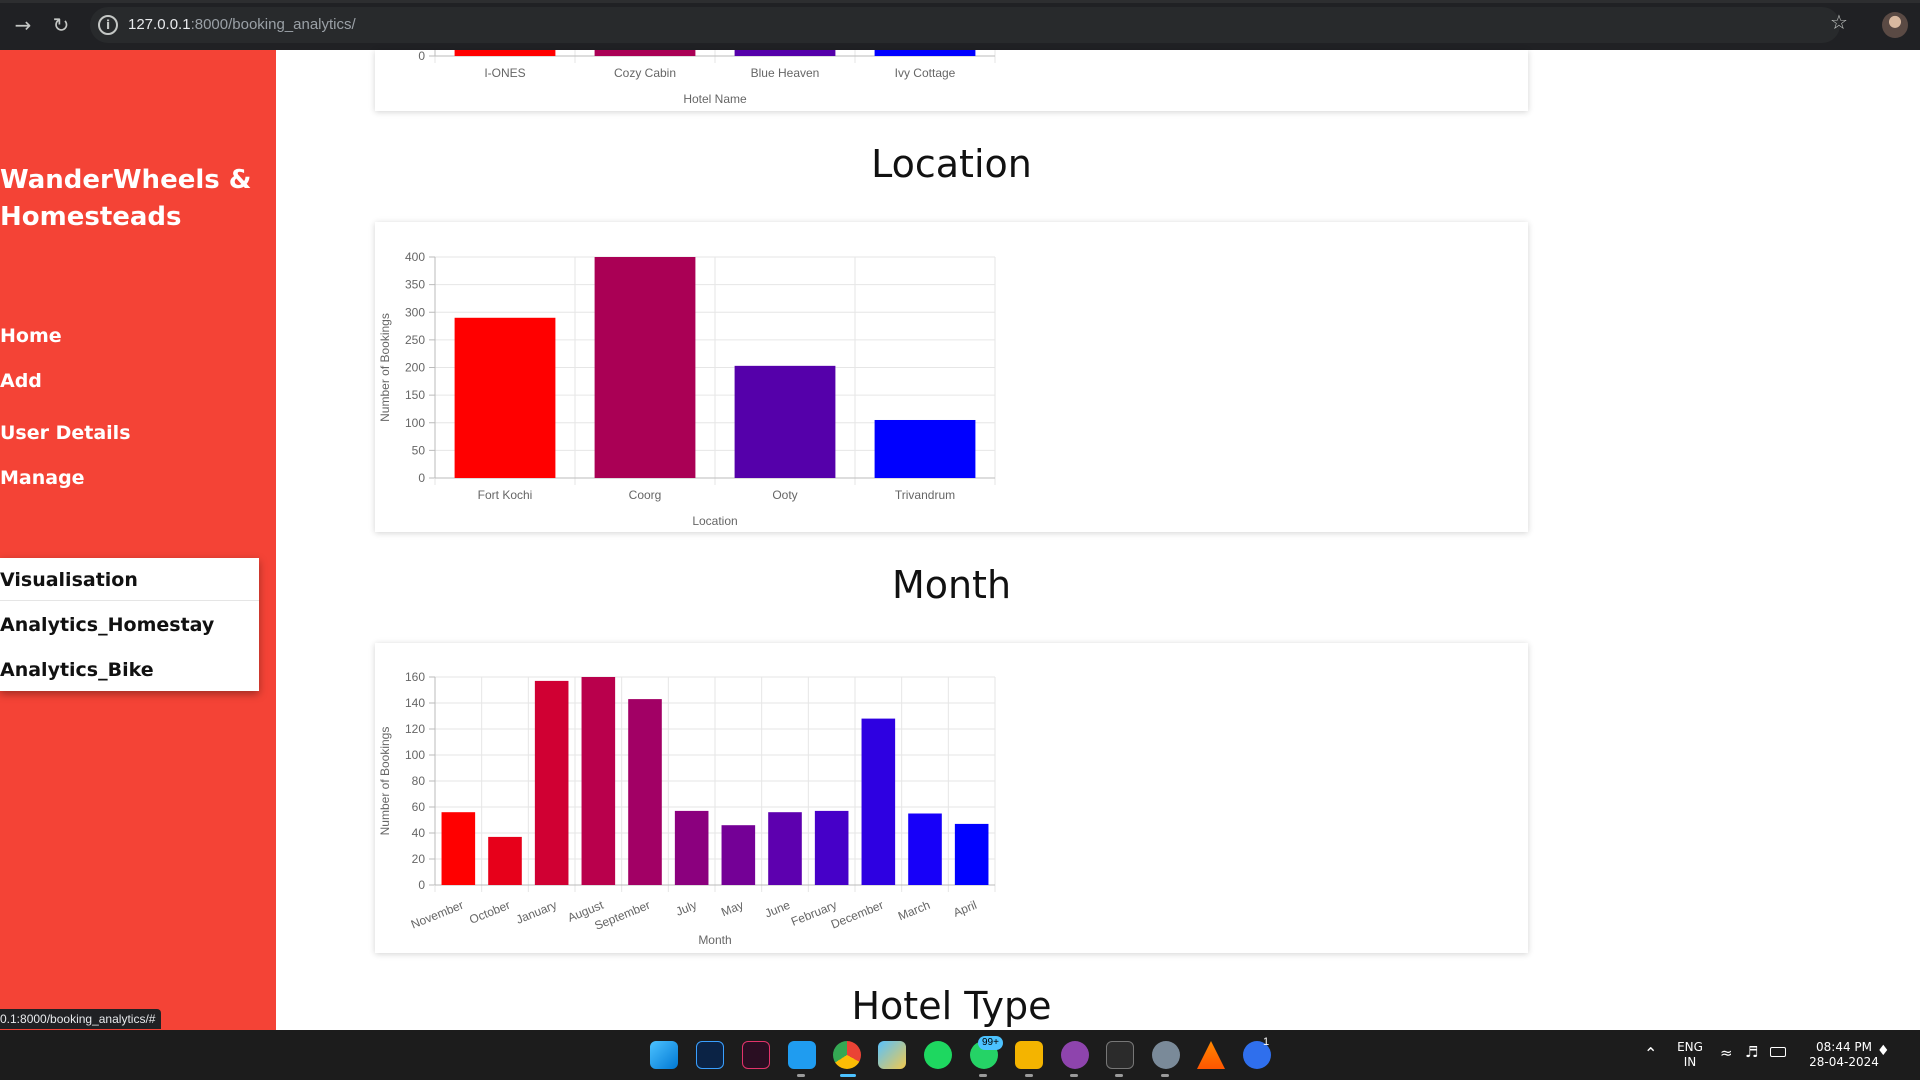 This screenshot has height=1080, width=1920. What do you see at coordinates (81, 1019) in the screenshot?
I see `status-link-preview: 0.1:8000/booking_analytics/#` at bounding box center [81, 1019].